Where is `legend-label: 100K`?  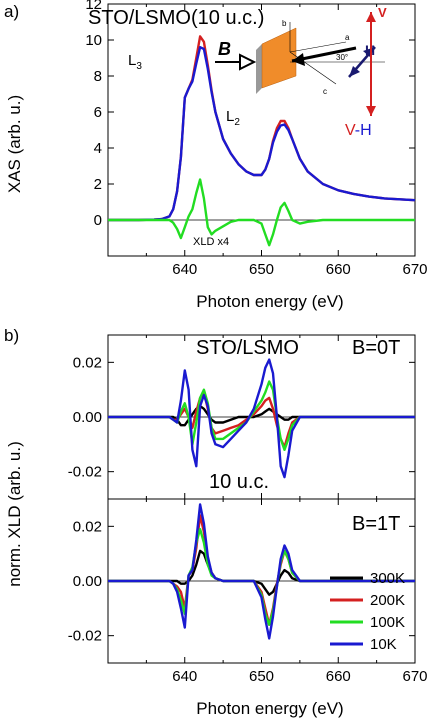 legend-label: 100K is located at coordinates (387, 622).